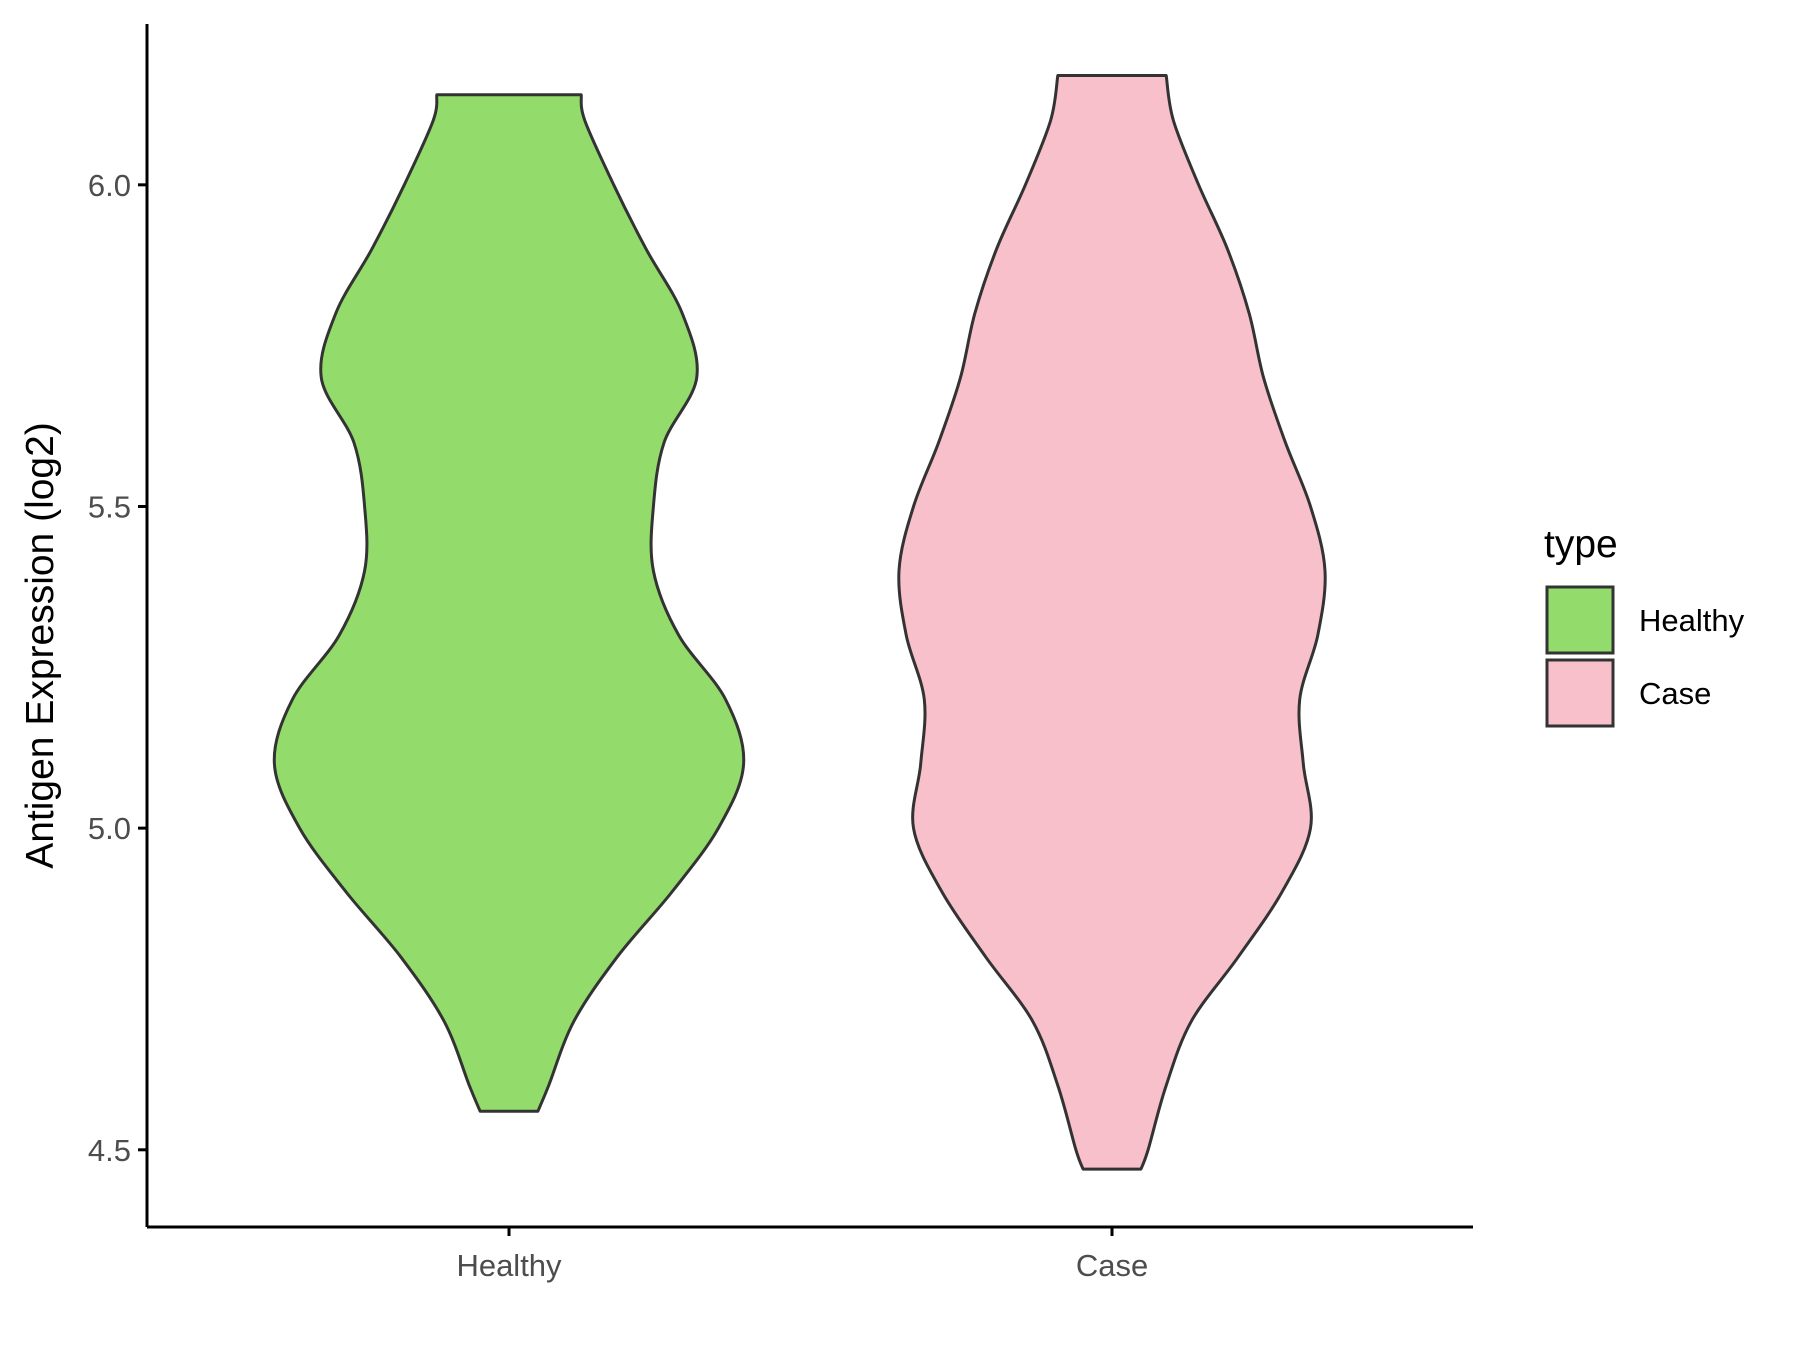  What do you see at coordinates (1581, 544) in the screenshot?
I see `legend-title: type` at bounding box center [1581, 544].